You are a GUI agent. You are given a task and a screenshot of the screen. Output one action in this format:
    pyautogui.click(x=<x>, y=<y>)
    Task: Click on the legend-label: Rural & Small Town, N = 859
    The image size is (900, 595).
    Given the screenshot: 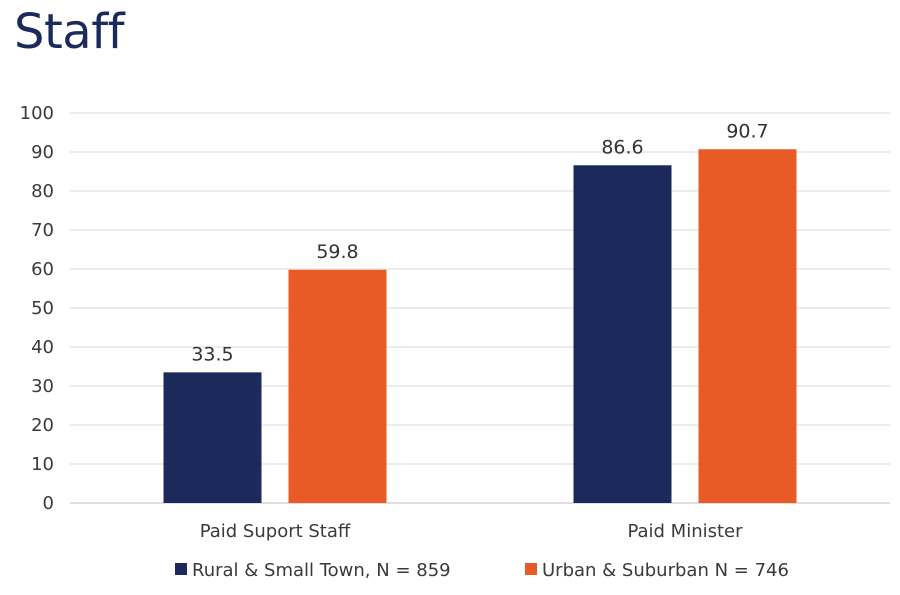 What is the action you would take?
    pyautogui.click(x=321, y=570)
    